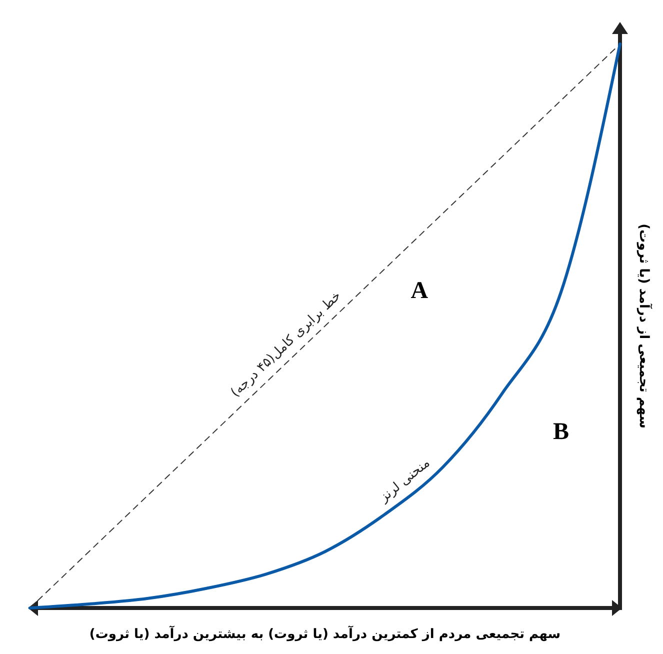 Image resolution: width=663 pixels, height=654 pixels. What do you see at coordinates (325, 633) in the screenshot?
I see `x-axis-title: سهم تجمیعی مردم از کمترین درآمد (یا ثروت) به بیشترین درآمد (یا ثروت)` at bounding box center [325, 633].